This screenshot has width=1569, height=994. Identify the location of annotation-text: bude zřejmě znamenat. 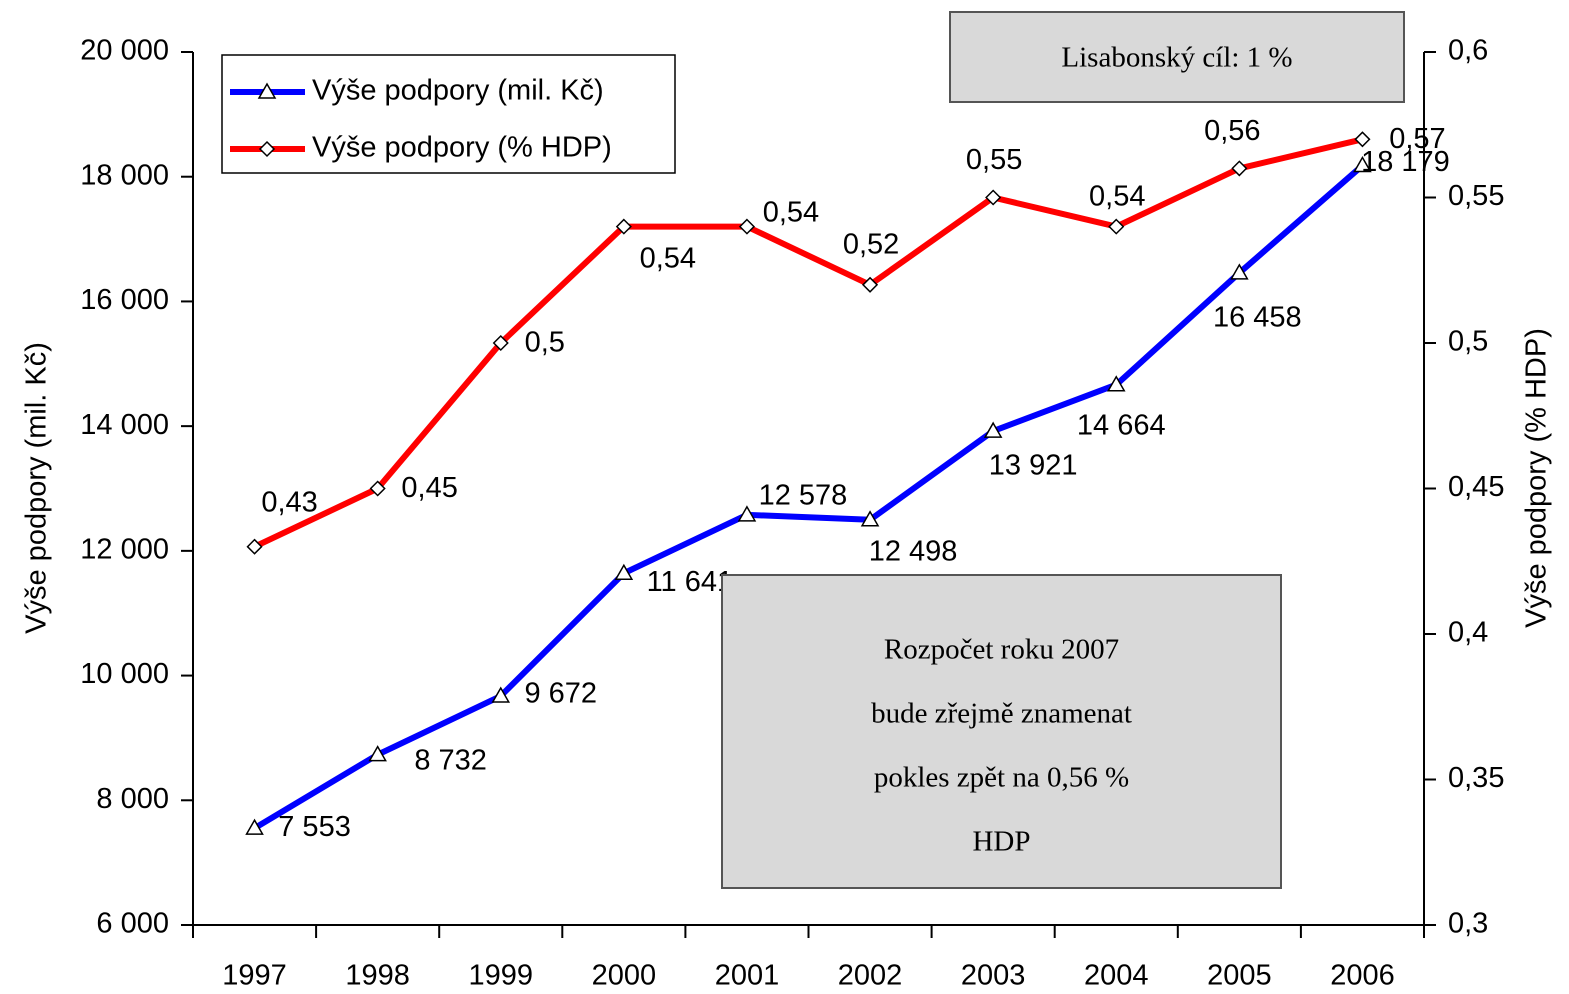
(1001, 714).